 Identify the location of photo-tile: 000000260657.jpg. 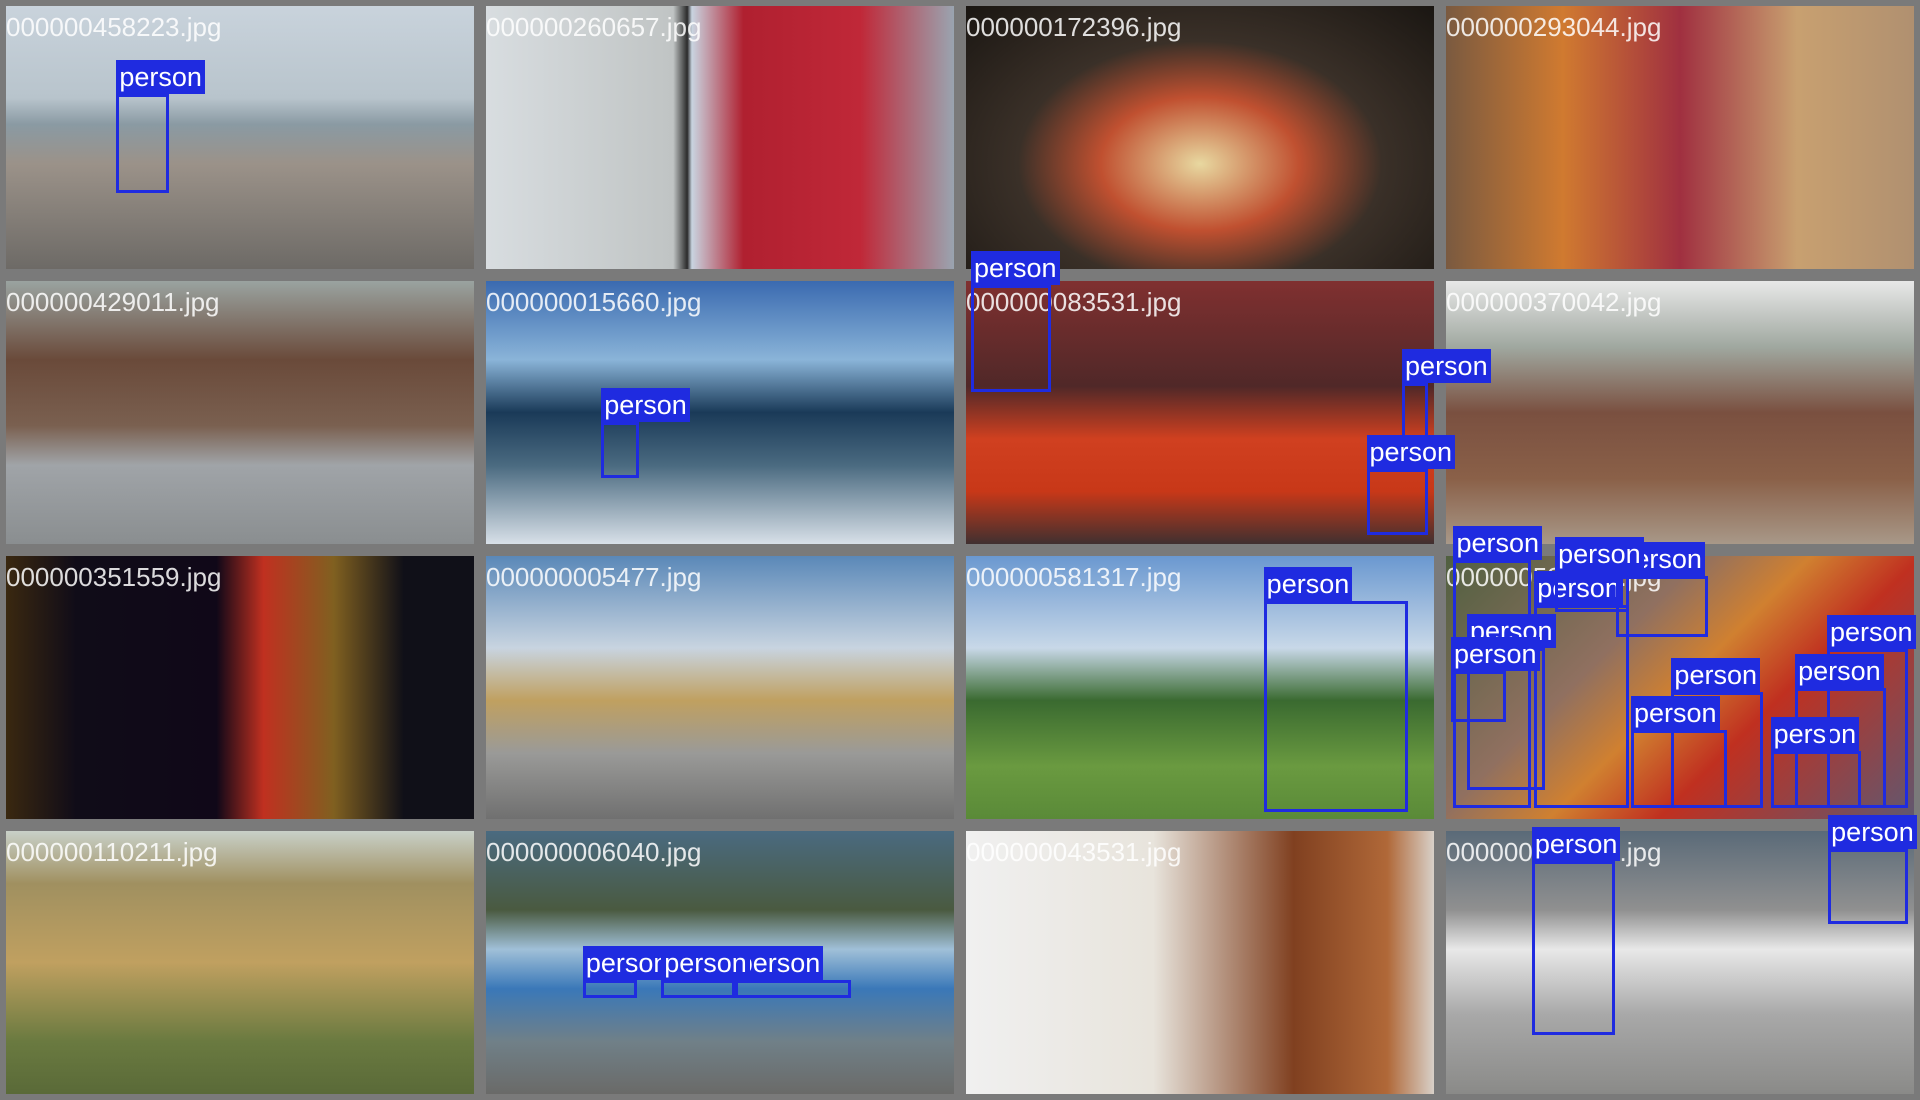
(720, 137).